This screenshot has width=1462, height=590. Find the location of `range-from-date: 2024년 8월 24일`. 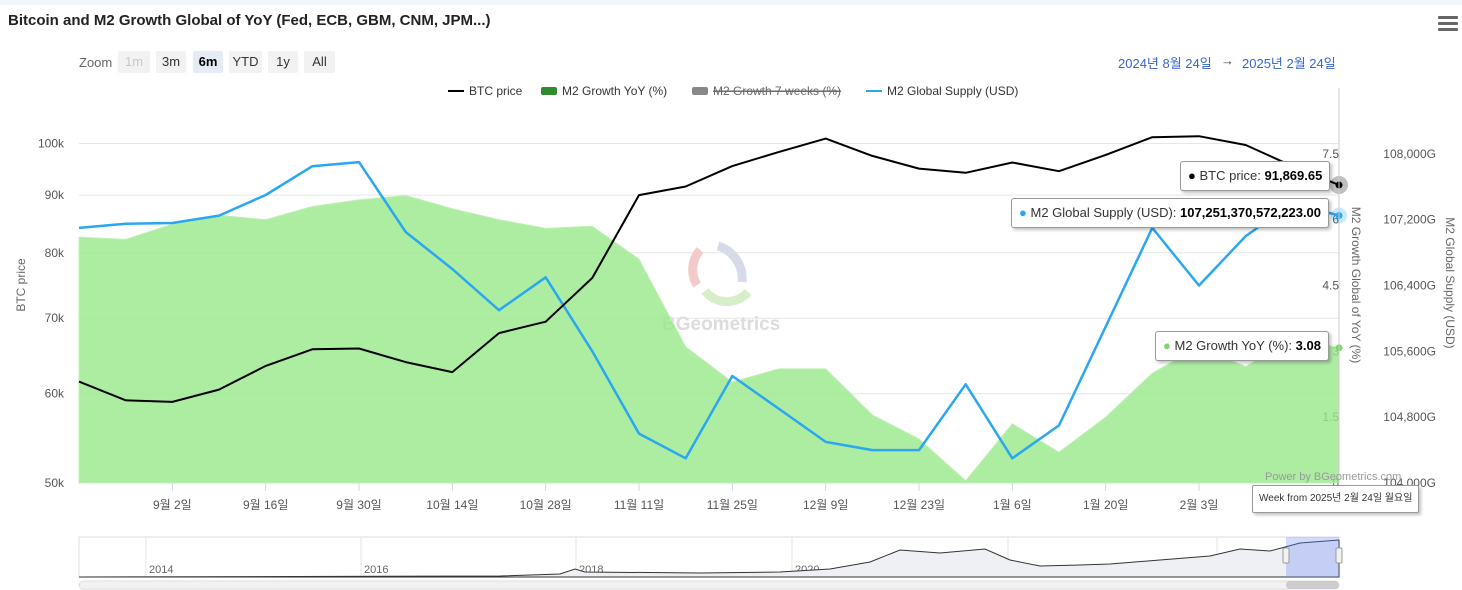

range-from-date: 2024년 8월 24일 is located at coordinates (1165, 63).